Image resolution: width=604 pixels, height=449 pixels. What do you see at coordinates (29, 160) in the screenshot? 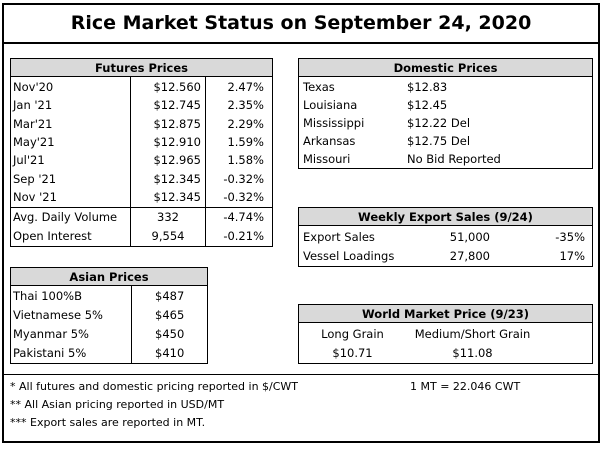
I see `futures-month: Jul'21` at bounding box center [29, 160].